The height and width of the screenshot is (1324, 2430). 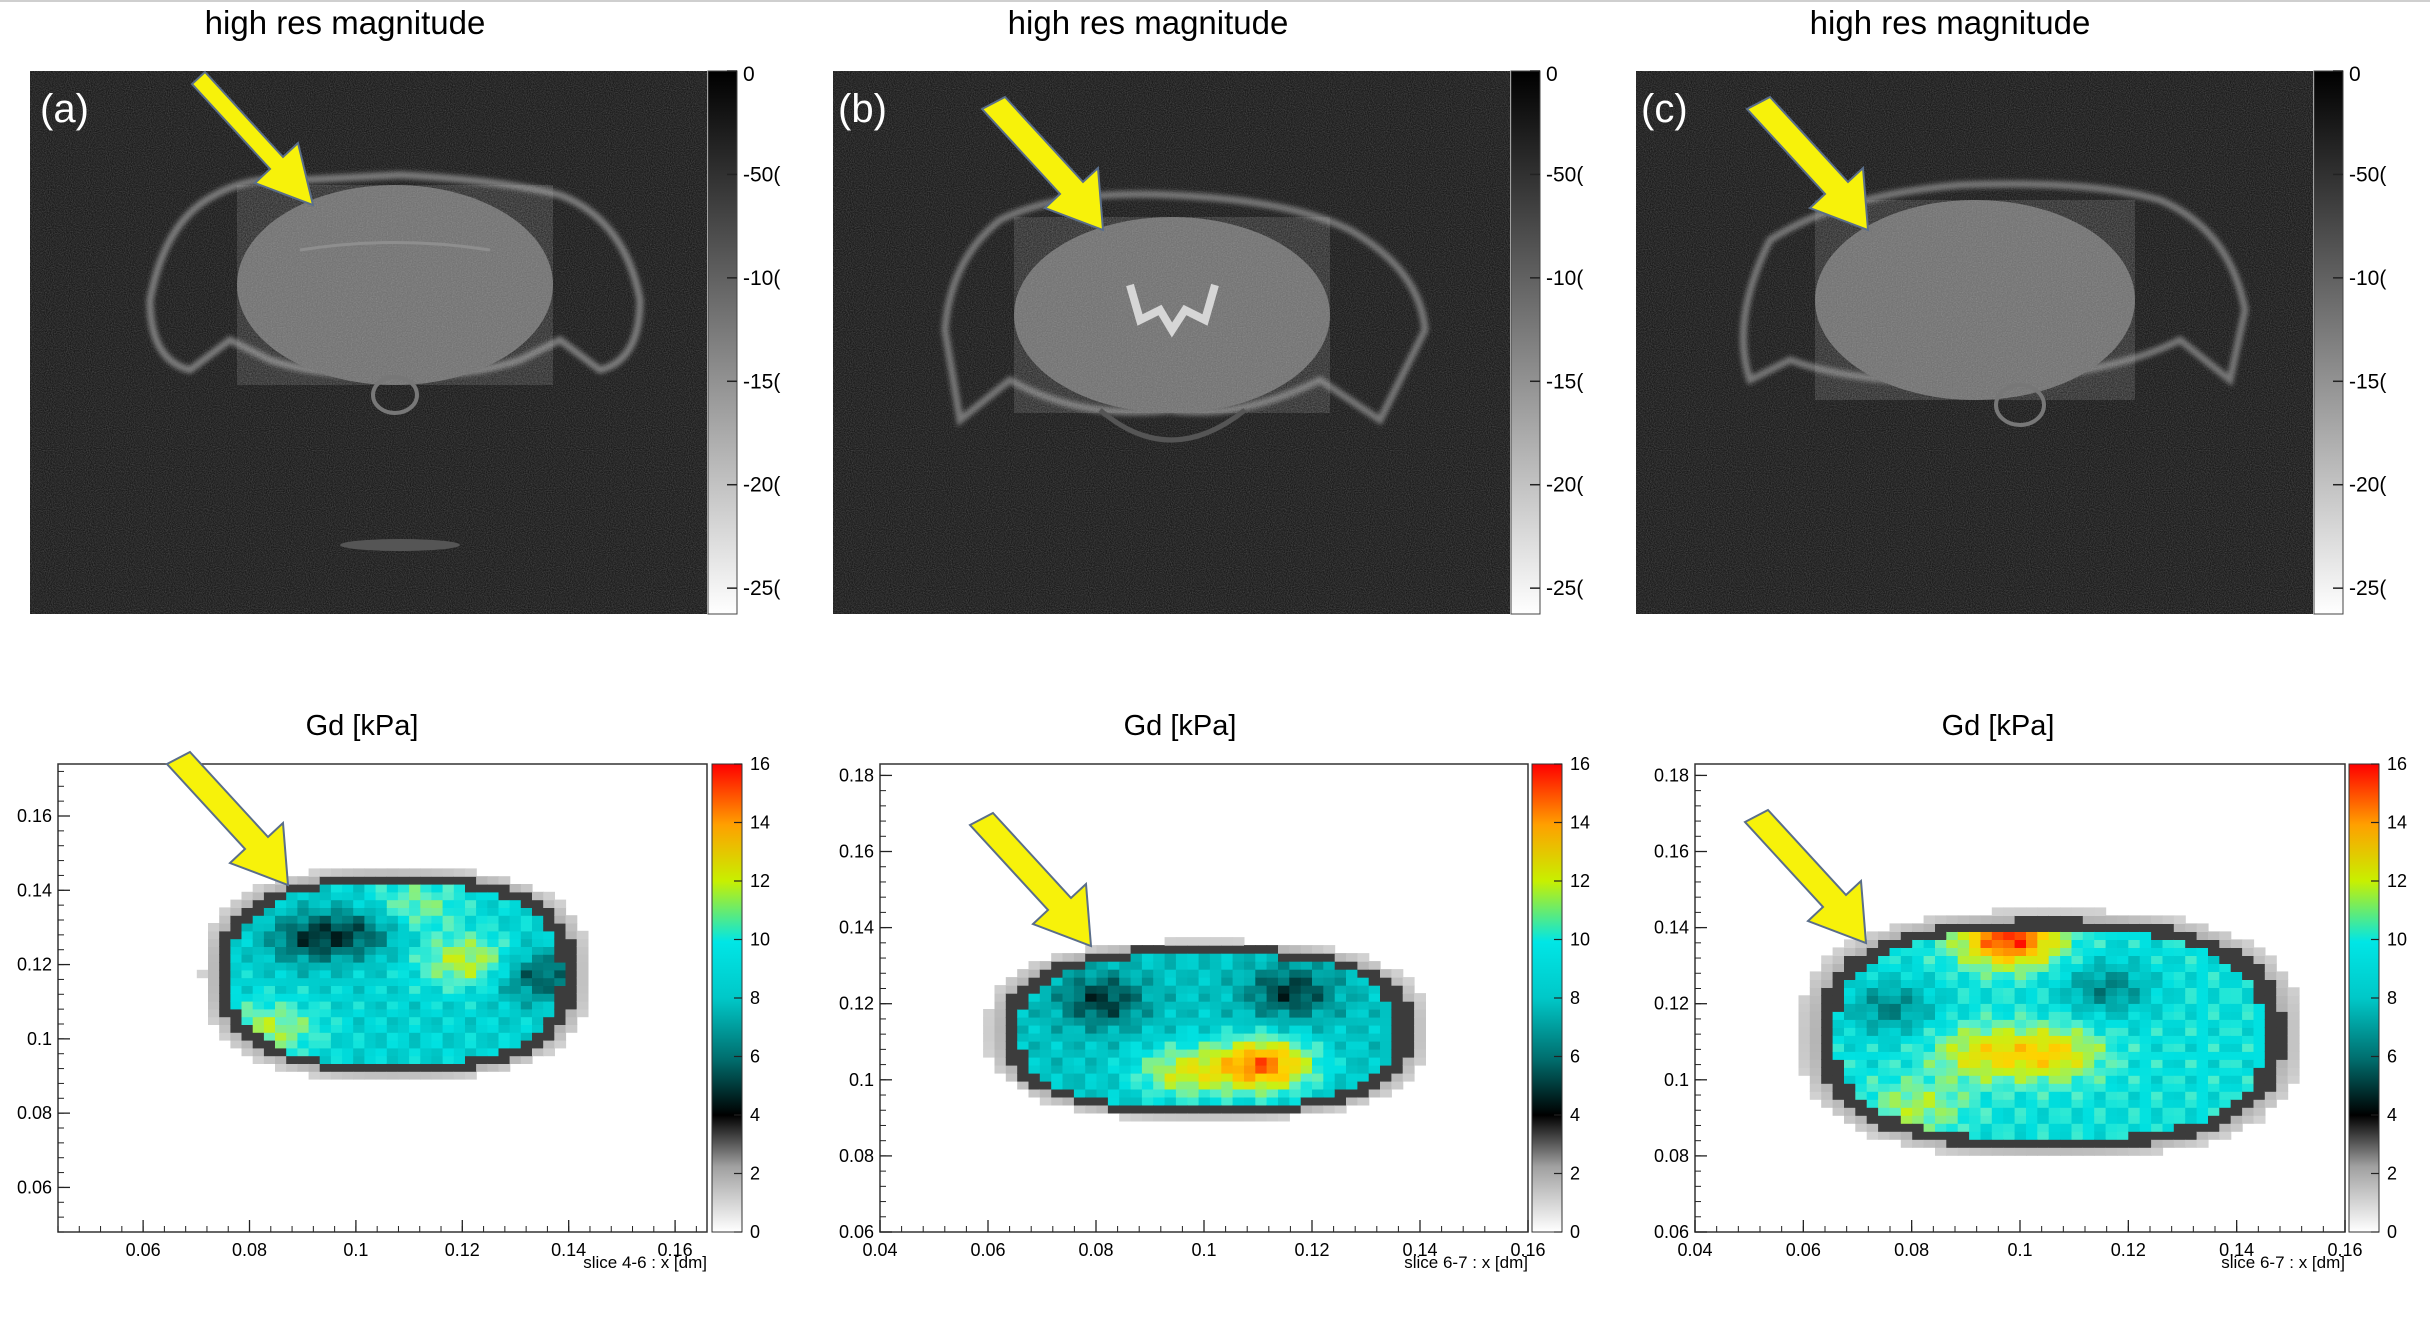 What do you see at coordinates (1204, 1029) in the screenshot?
I see `gd-heatmap-cells-b` at bounding box center [1204, 1029].